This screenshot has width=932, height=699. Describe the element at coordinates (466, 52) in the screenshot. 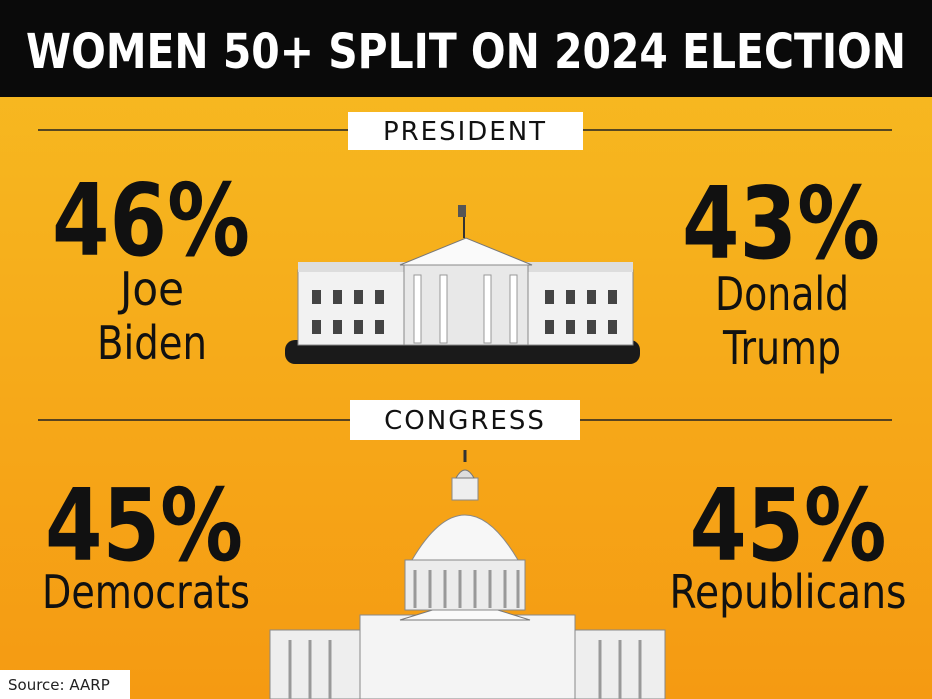

I see `title: WOMEN 50+ SPLIT ON 2024 ELECTION` at that location.